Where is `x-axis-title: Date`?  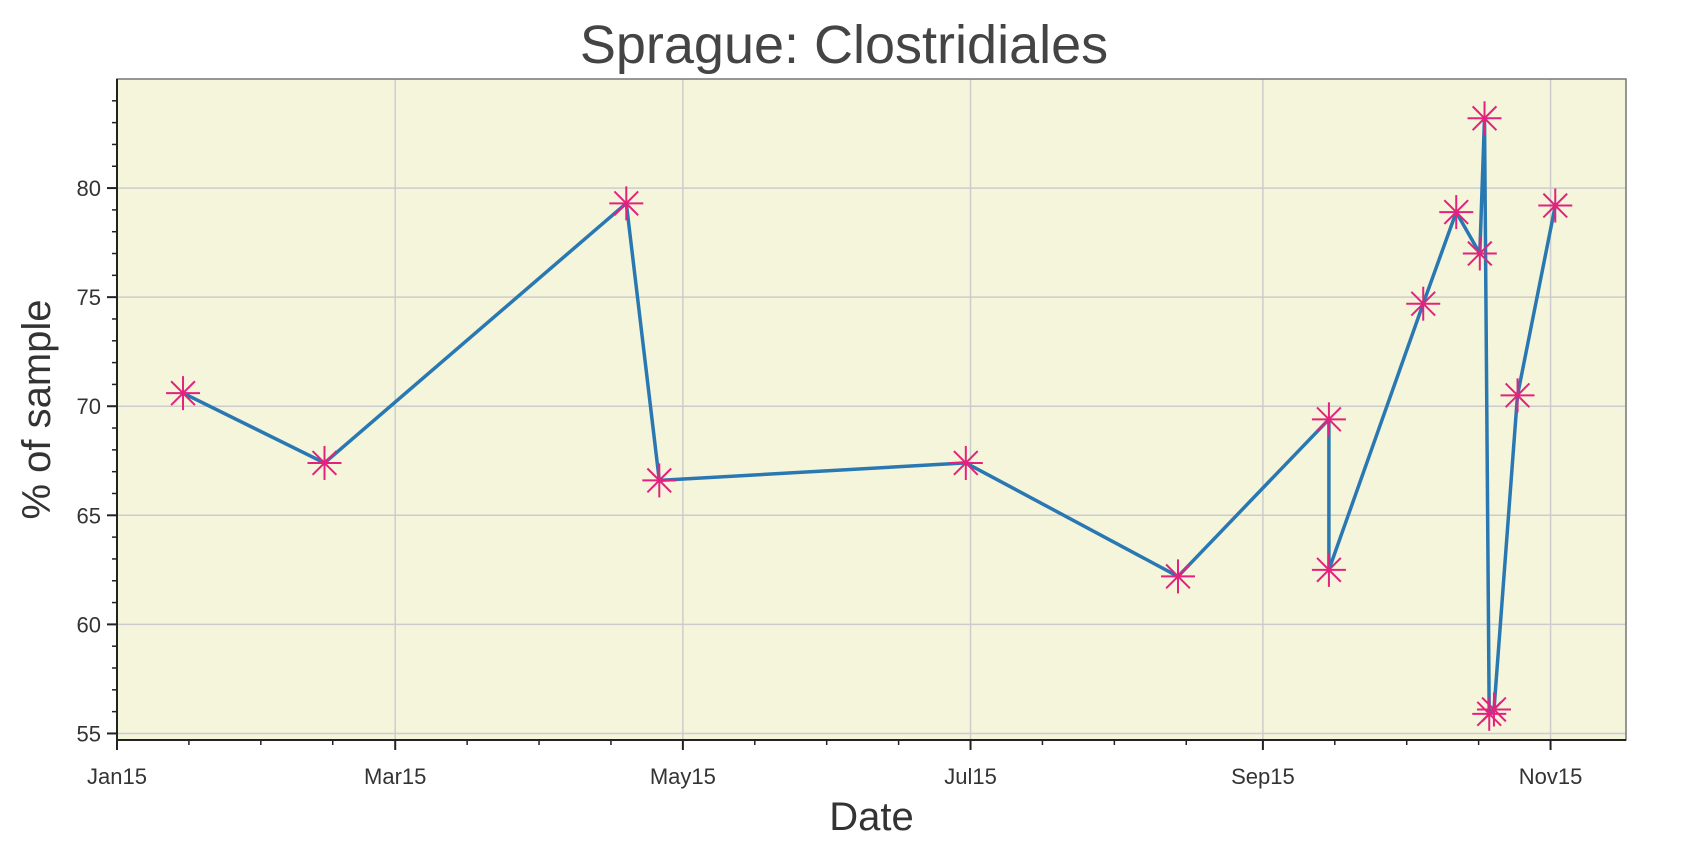 x-axis-title: Date is located at coordinates (871, 817).